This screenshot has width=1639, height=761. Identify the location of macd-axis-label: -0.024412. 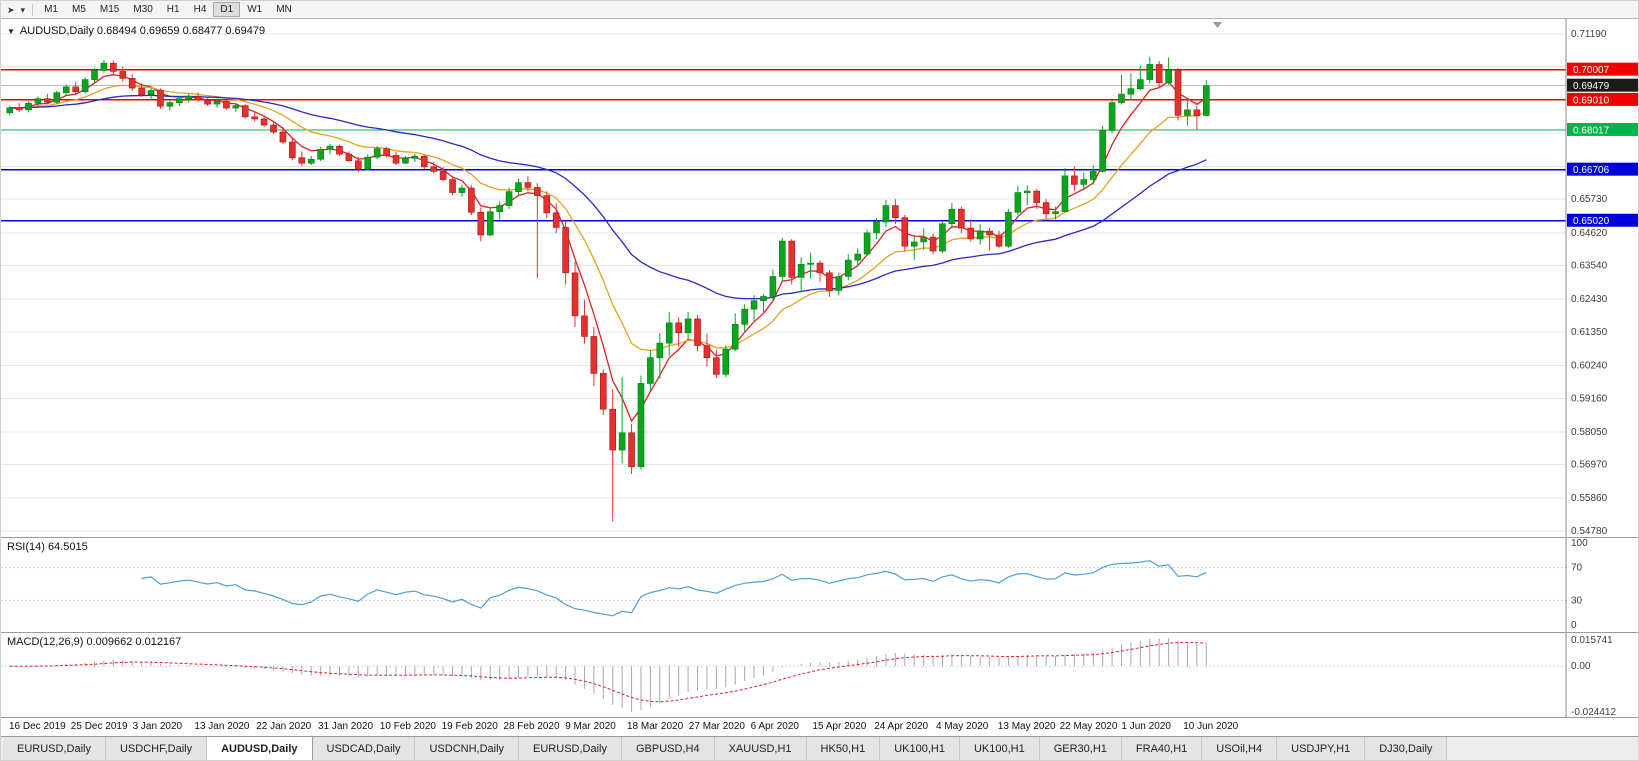
(1593, 712).